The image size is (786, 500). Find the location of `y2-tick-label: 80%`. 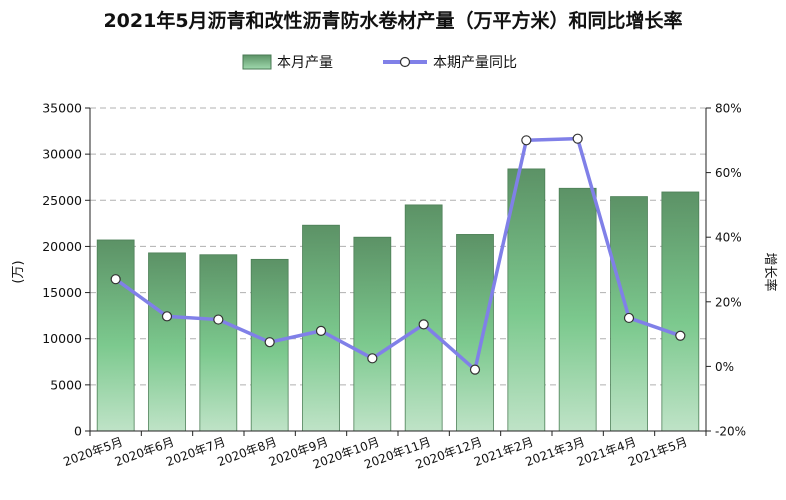

y2-tick-label: 80% is located at coordinates (728, 109).